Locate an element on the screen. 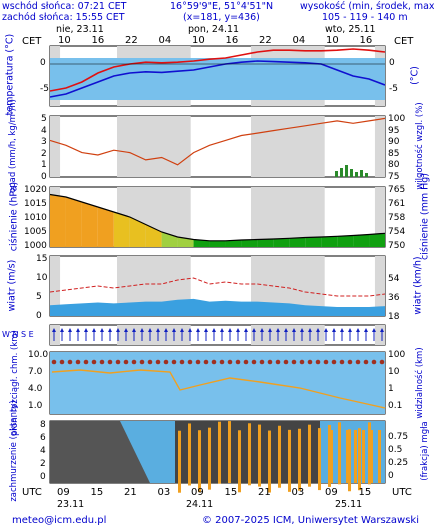 This screenshot has width=434, height=530. top-hour-tick: 16 is located at coordinates (232, 40).